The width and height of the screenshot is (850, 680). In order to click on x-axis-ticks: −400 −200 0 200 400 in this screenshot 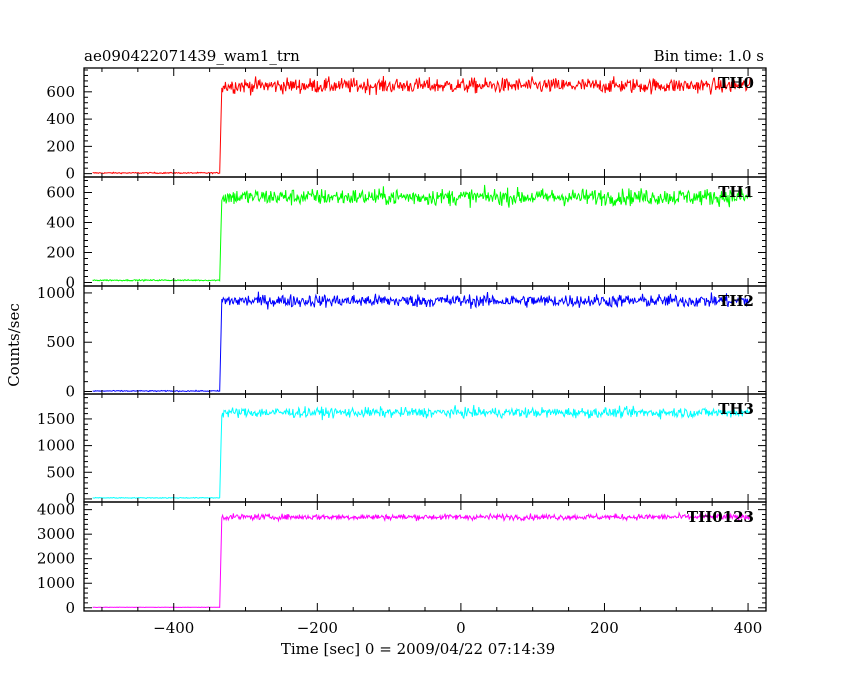, I will do `click(457, 628)`.